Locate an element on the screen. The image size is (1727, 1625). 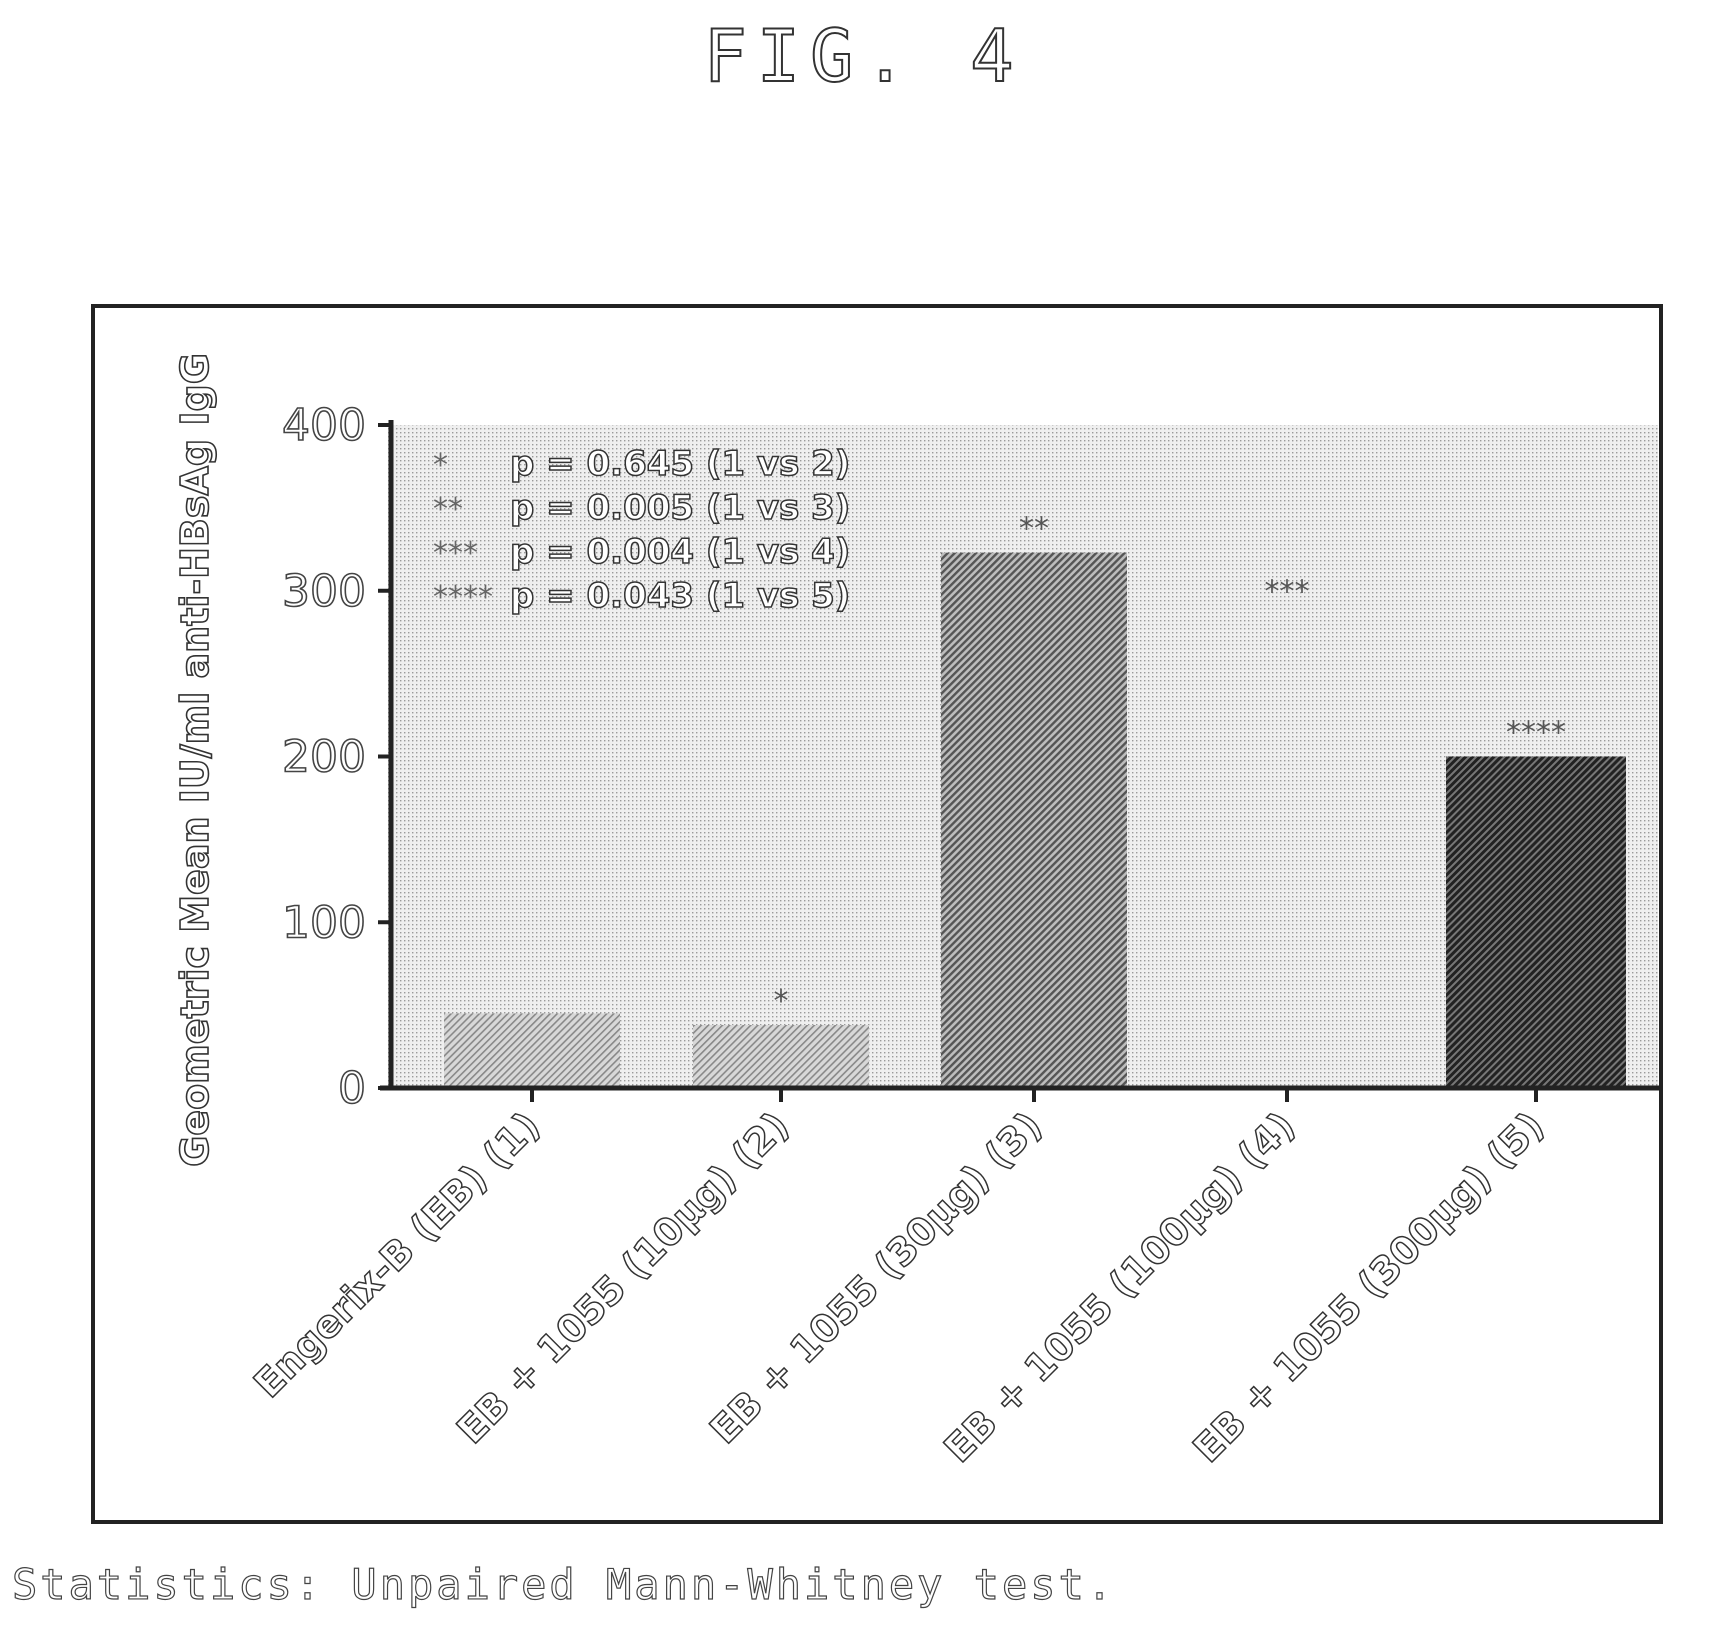
bar-annotation-4: *** is located at coordinates (1287, 592).